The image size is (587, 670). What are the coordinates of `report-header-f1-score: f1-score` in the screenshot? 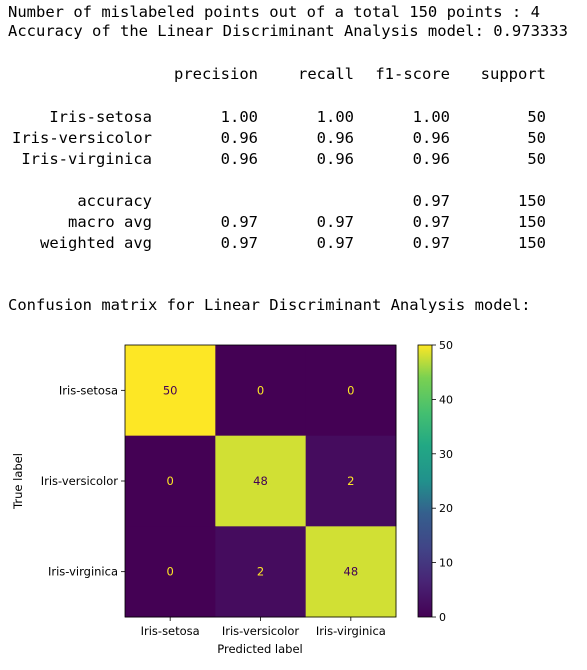 It's located at (412, 74).